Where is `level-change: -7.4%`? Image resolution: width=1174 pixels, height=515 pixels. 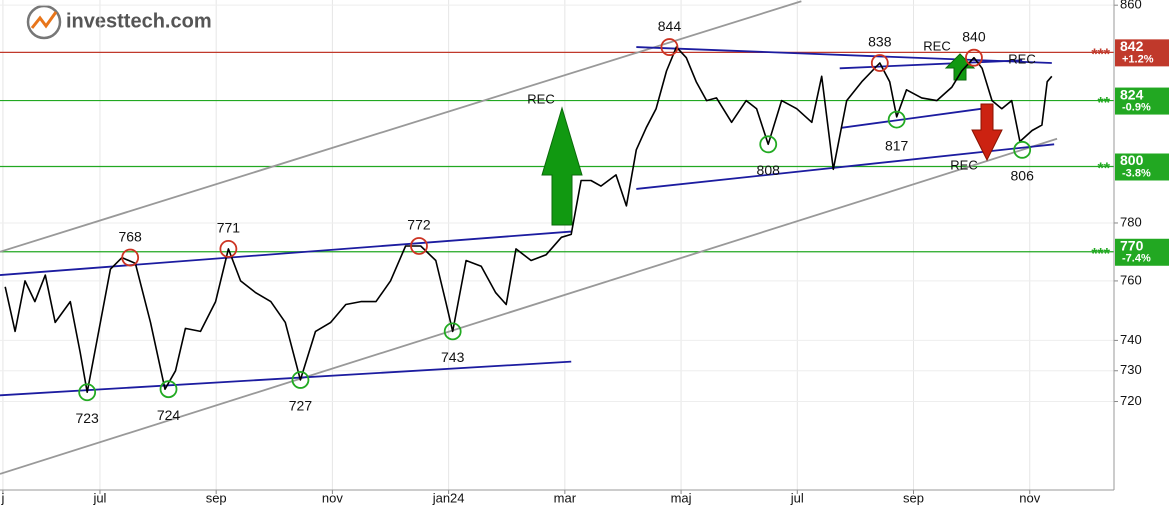
level-change: -7.4% is located at coordinates (1136, 259).